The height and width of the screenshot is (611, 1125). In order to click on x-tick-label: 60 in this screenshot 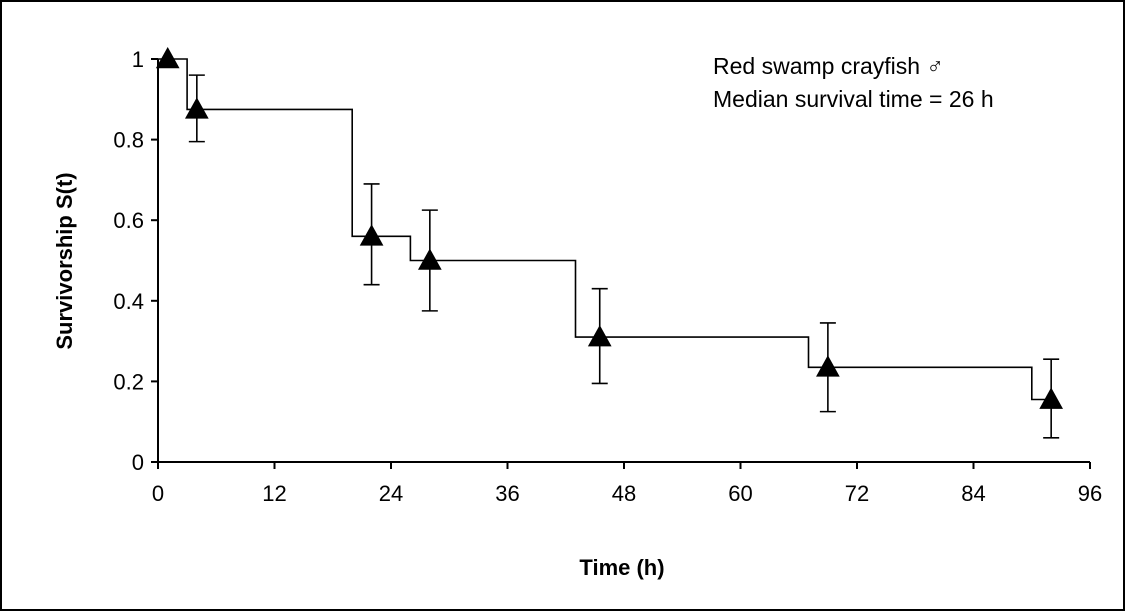, I will do `click(740, 493)`.